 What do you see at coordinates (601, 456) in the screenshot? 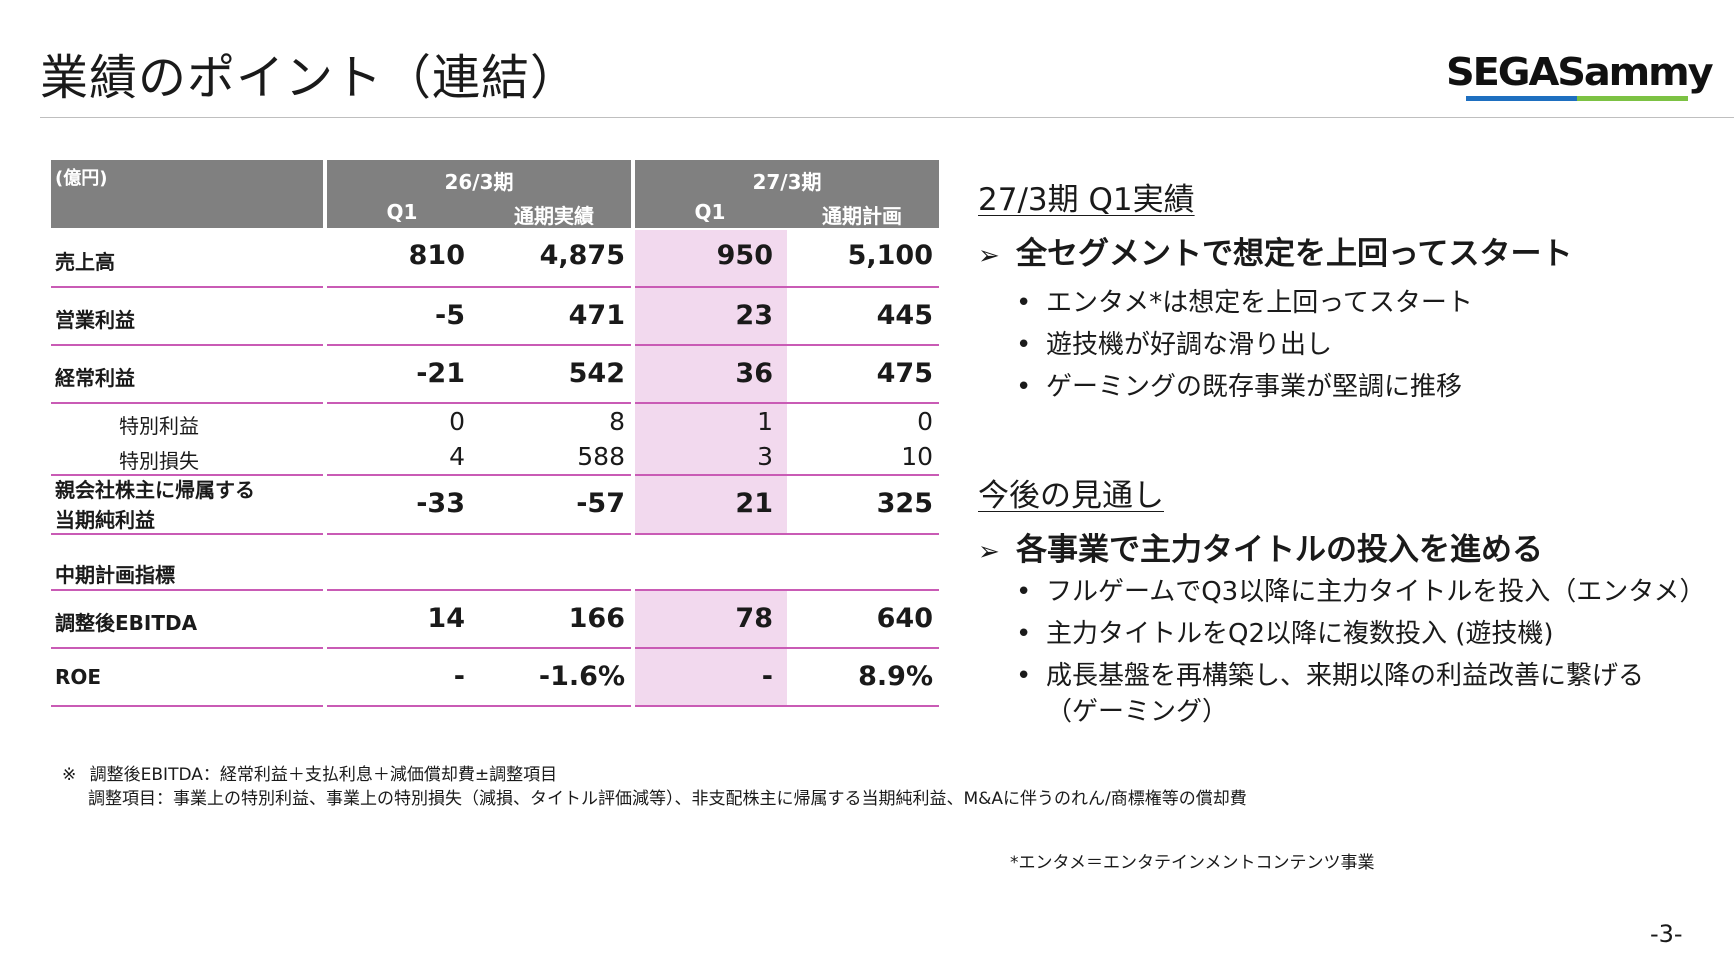
I see `cell-value: 588` at bounding box center [601, 456].